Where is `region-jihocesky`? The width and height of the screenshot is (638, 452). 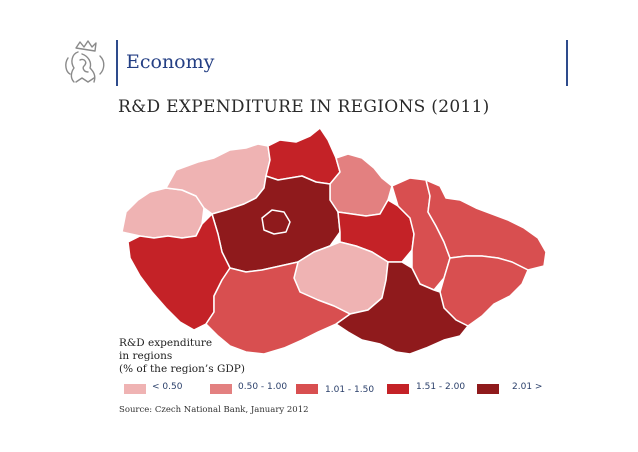 region-jihocesky is located at coordinates (278, 308).